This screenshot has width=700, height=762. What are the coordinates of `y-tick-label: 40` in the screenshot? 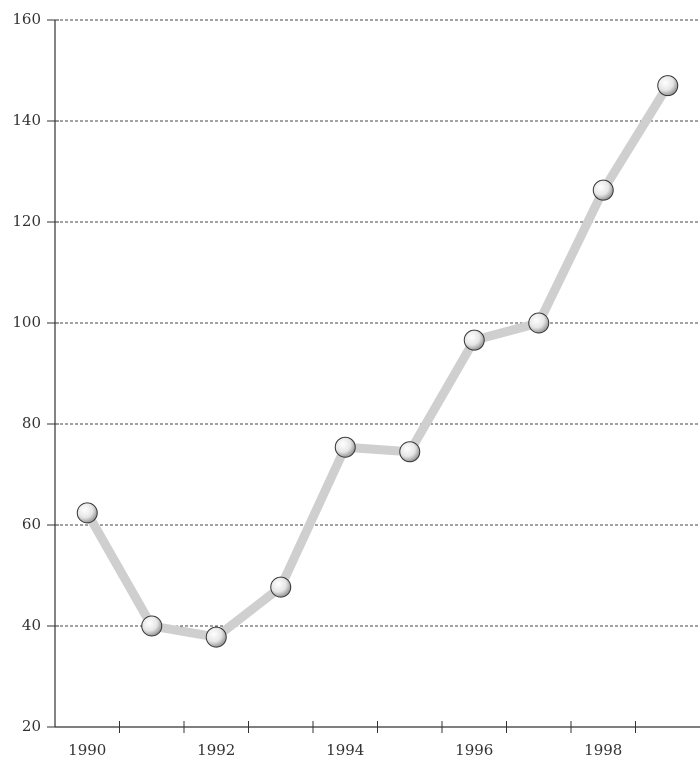 It's located at (31, 625).